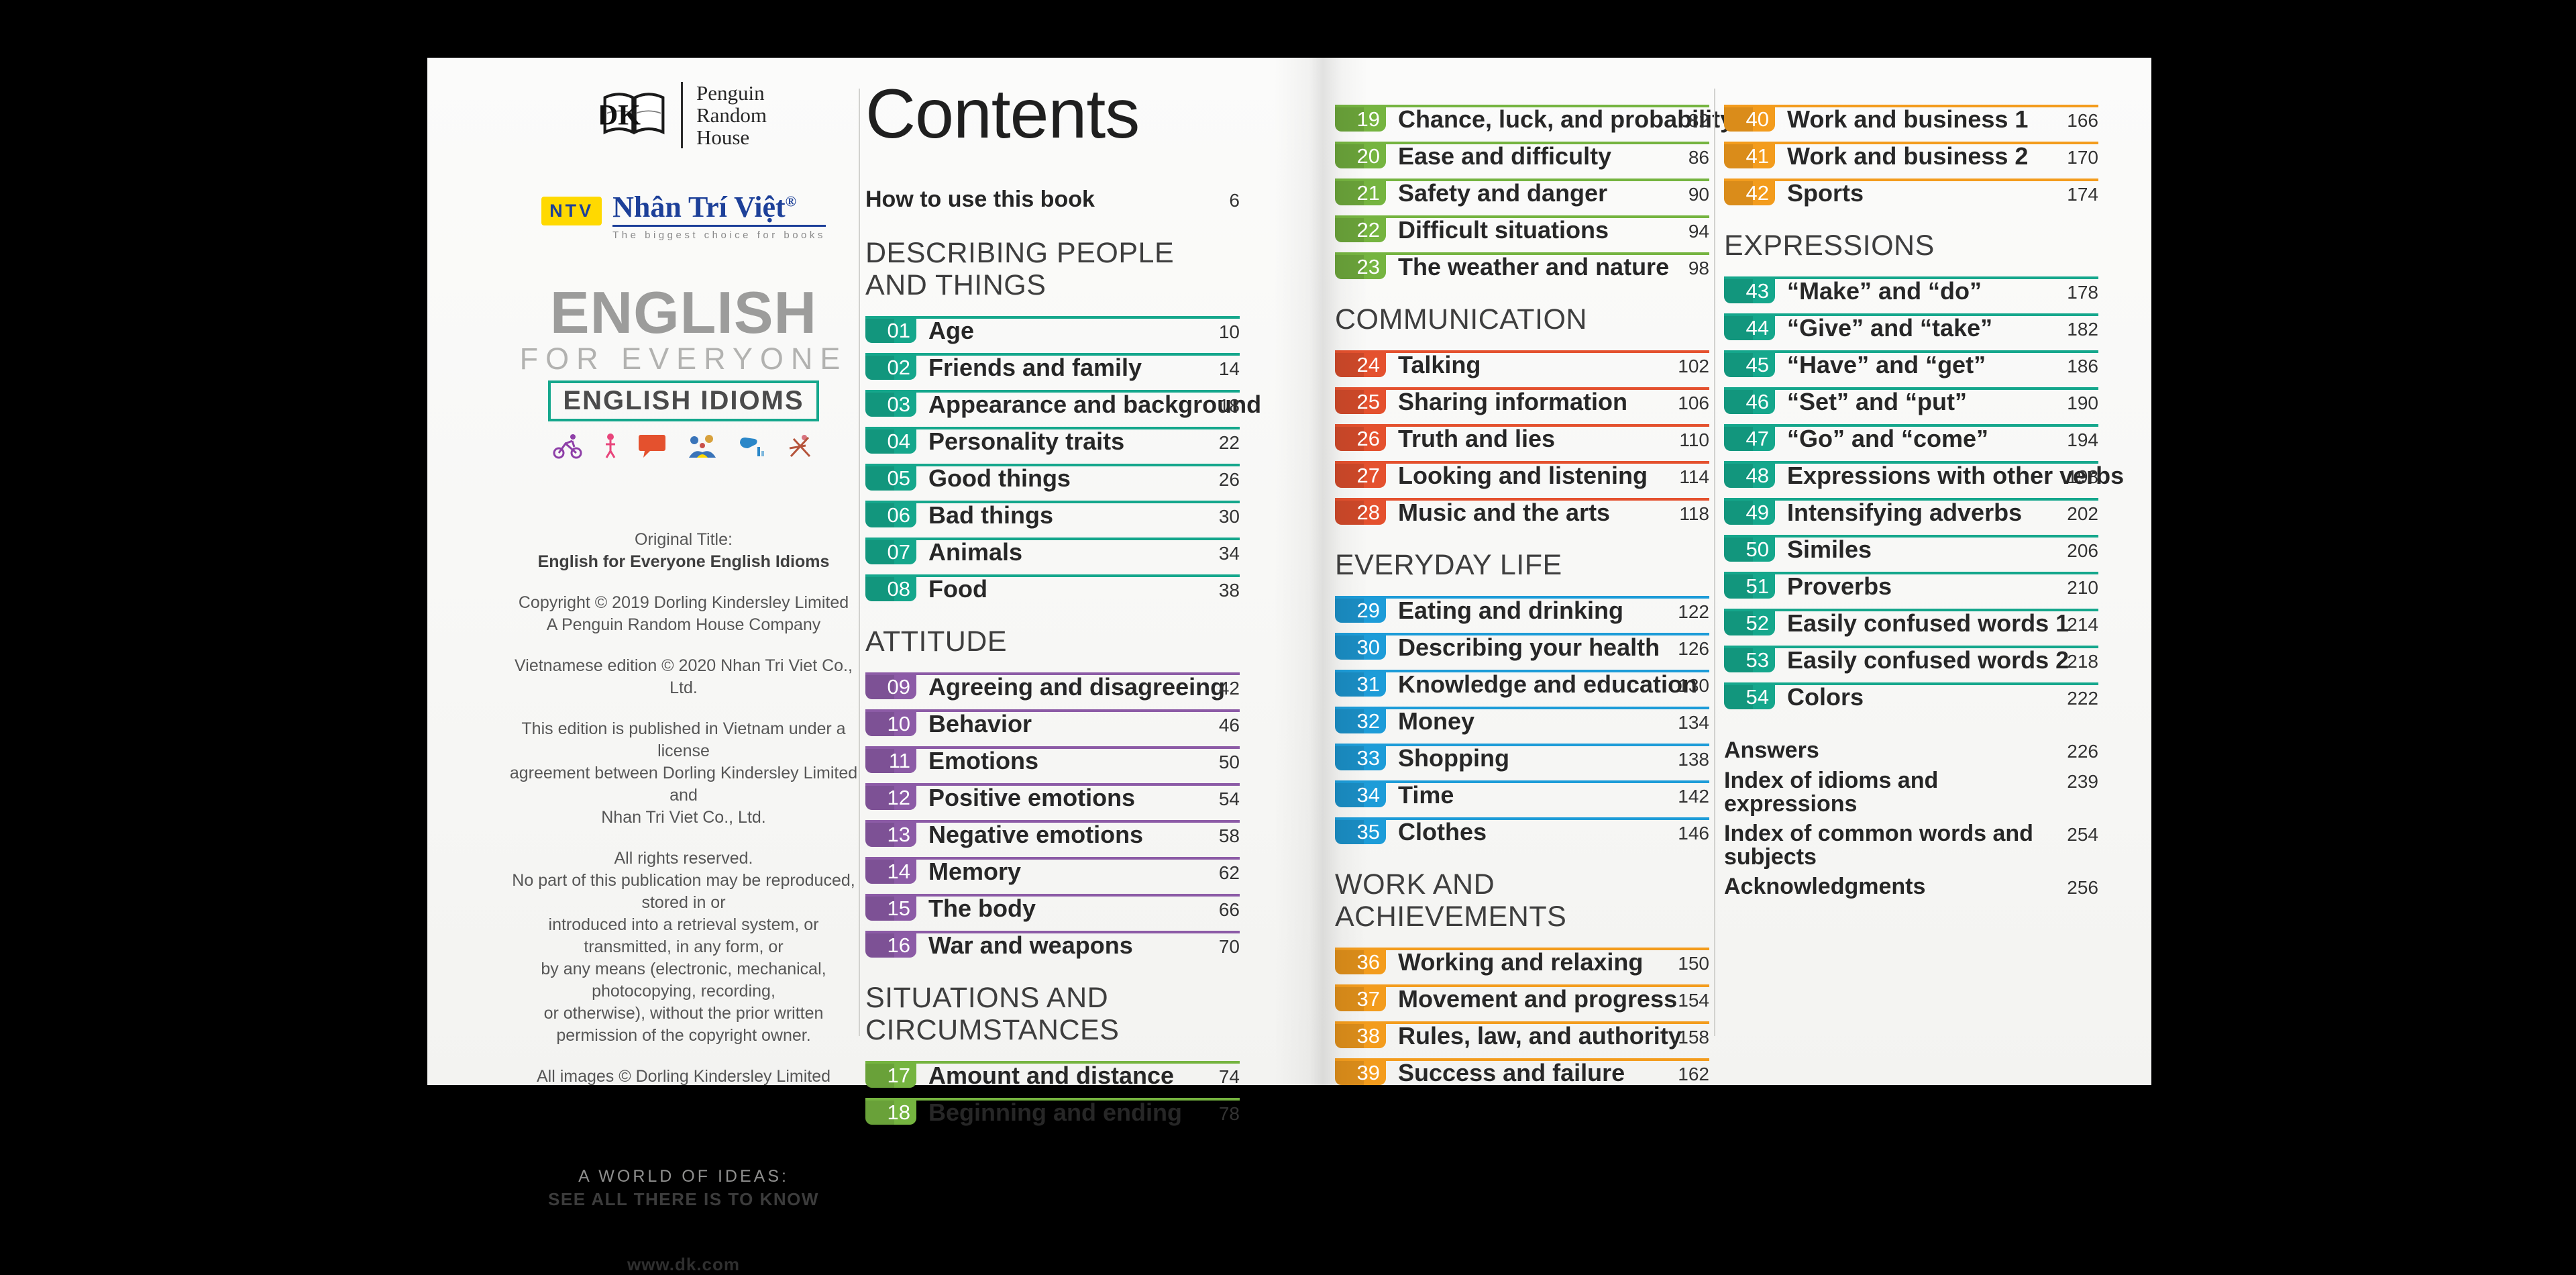 Image resolution: width=2576 pixels, height=1275 pixels. What do you see at coordinates (1908, 156) in the screenshot?
I see `unit-title: Work and business 2` at bounding box center [1908, 156].